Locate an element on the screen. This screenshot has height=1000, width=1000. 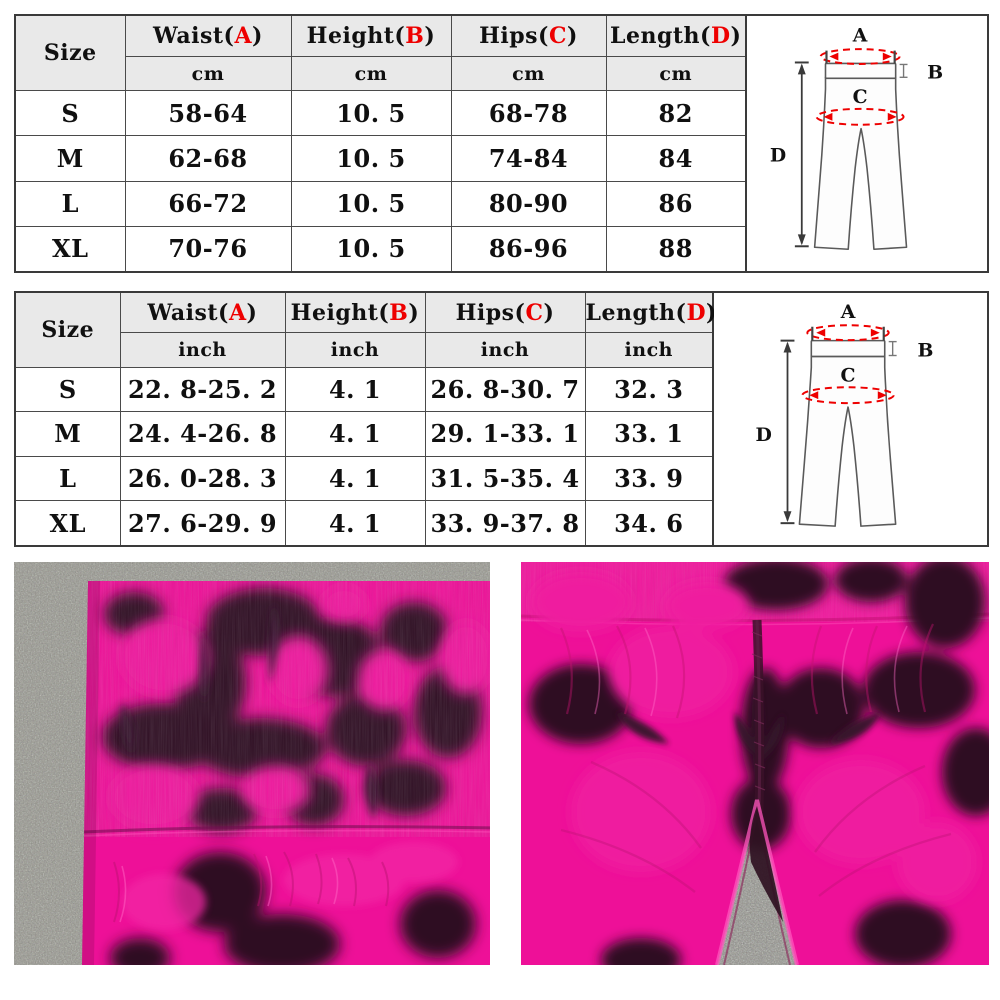
cell-hips: 29. 1-33. 1 is located at coordinates (505, 434).